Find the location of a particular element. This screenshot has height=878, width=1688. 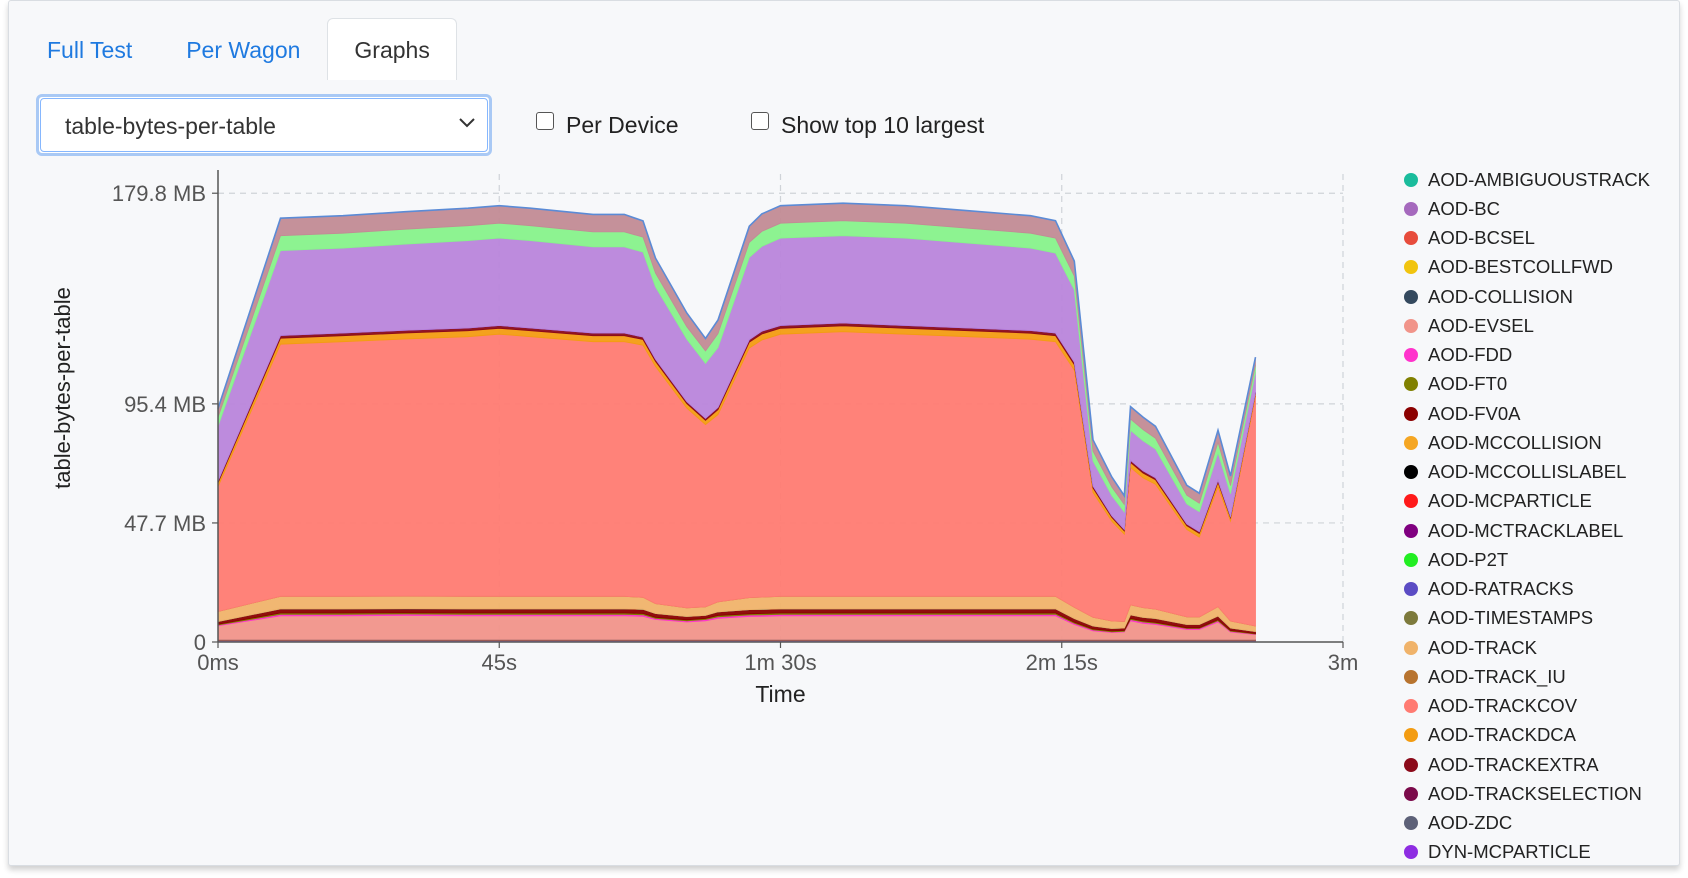

x-tick-label: 1m 30s is located at coordinates (780, 662).